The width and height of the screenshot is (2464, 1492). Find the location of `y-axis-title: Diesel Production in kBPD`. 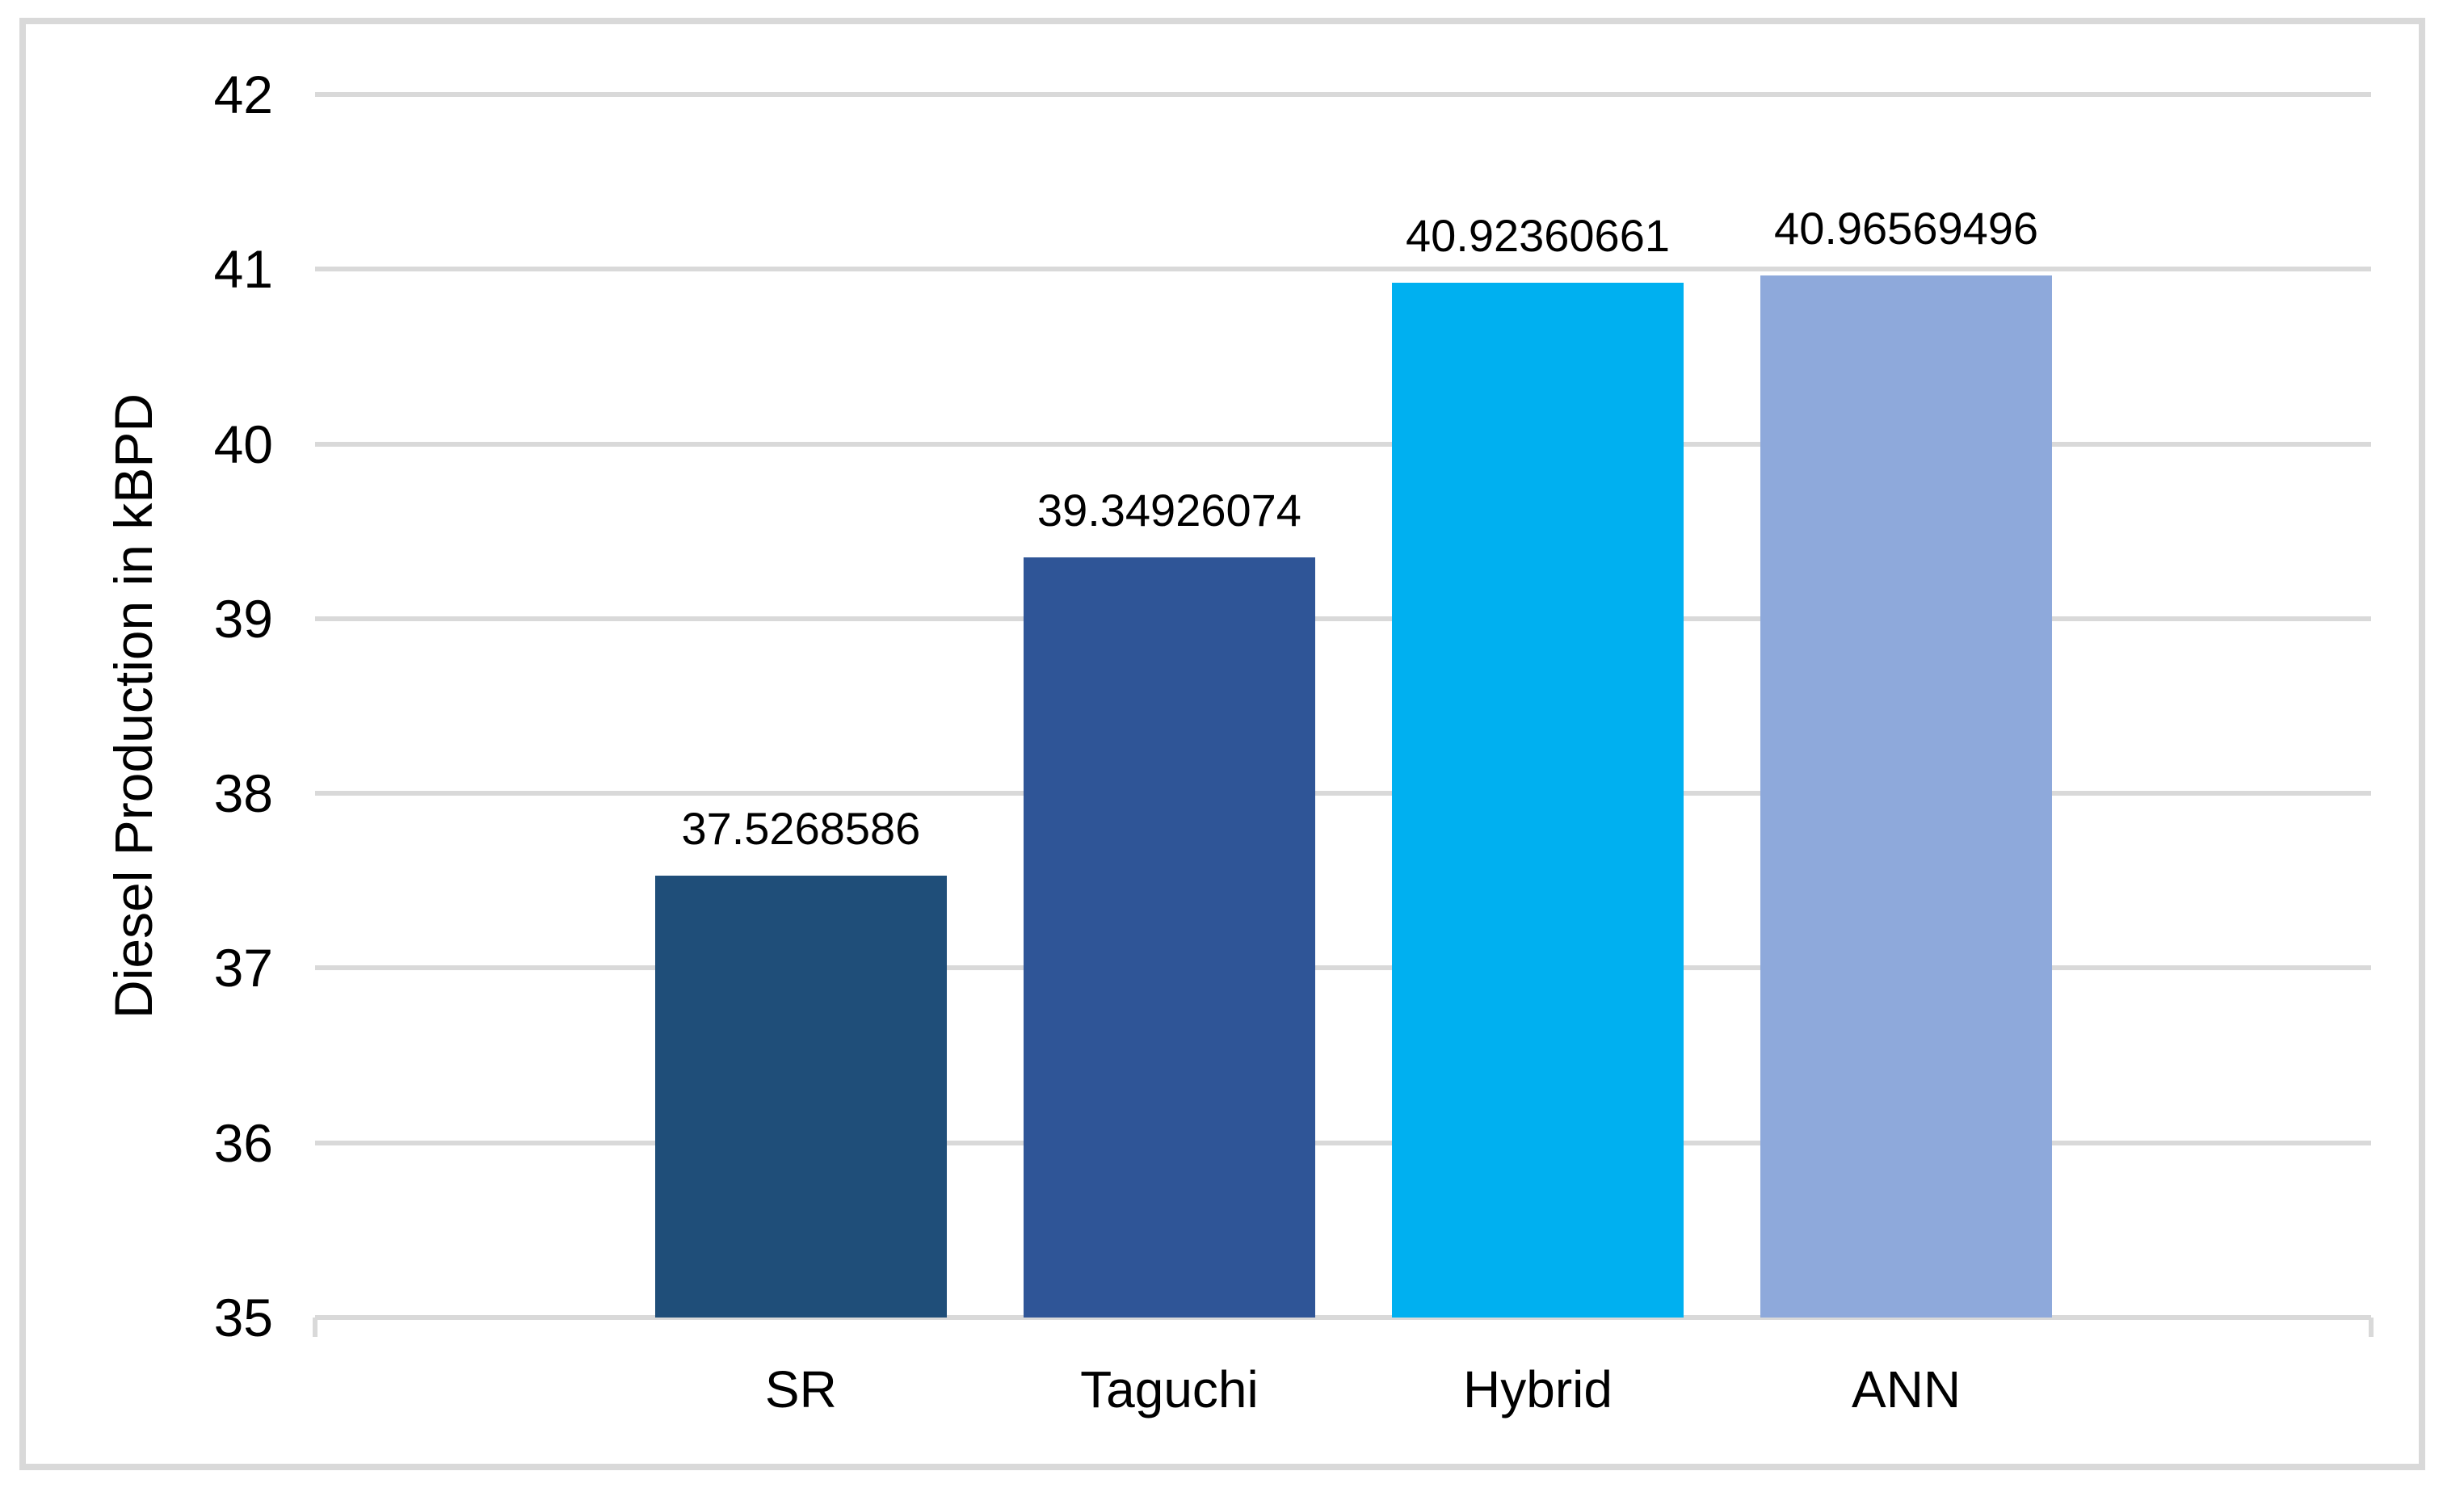

y-axis-title: Diesel Production in kBPD is located at coordinates (133, 706).